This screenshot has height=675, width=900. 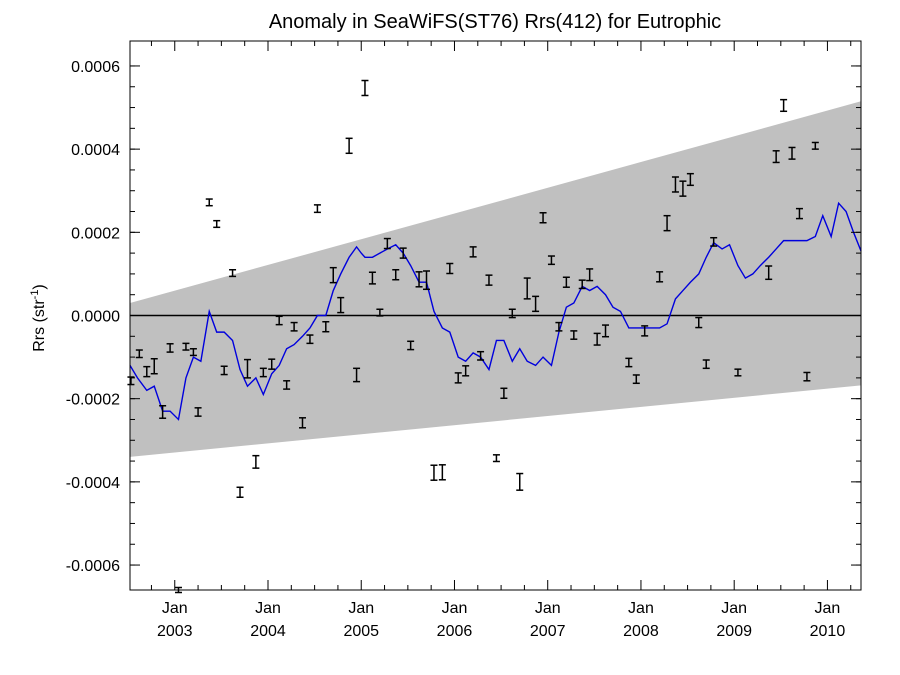 I want to click on y-tick-label-6: 0.0006, so click(x=95, y=67).